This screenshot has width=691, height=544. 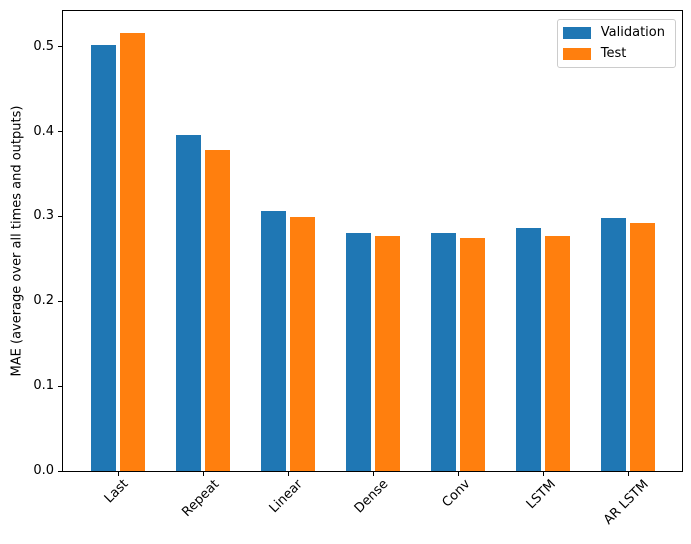 What do you see at coordinates (116, 491) in the screenshot?
I see `x-tick-label-last: Last` at bounding box center [116, 491].